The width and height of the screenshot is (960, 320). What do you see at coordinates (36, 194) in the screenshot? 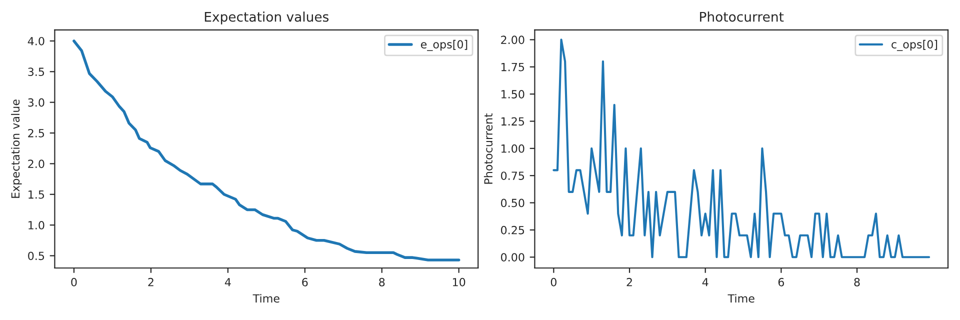
I see `y-tick-label: 1.5` at bounding box center [36, 194].